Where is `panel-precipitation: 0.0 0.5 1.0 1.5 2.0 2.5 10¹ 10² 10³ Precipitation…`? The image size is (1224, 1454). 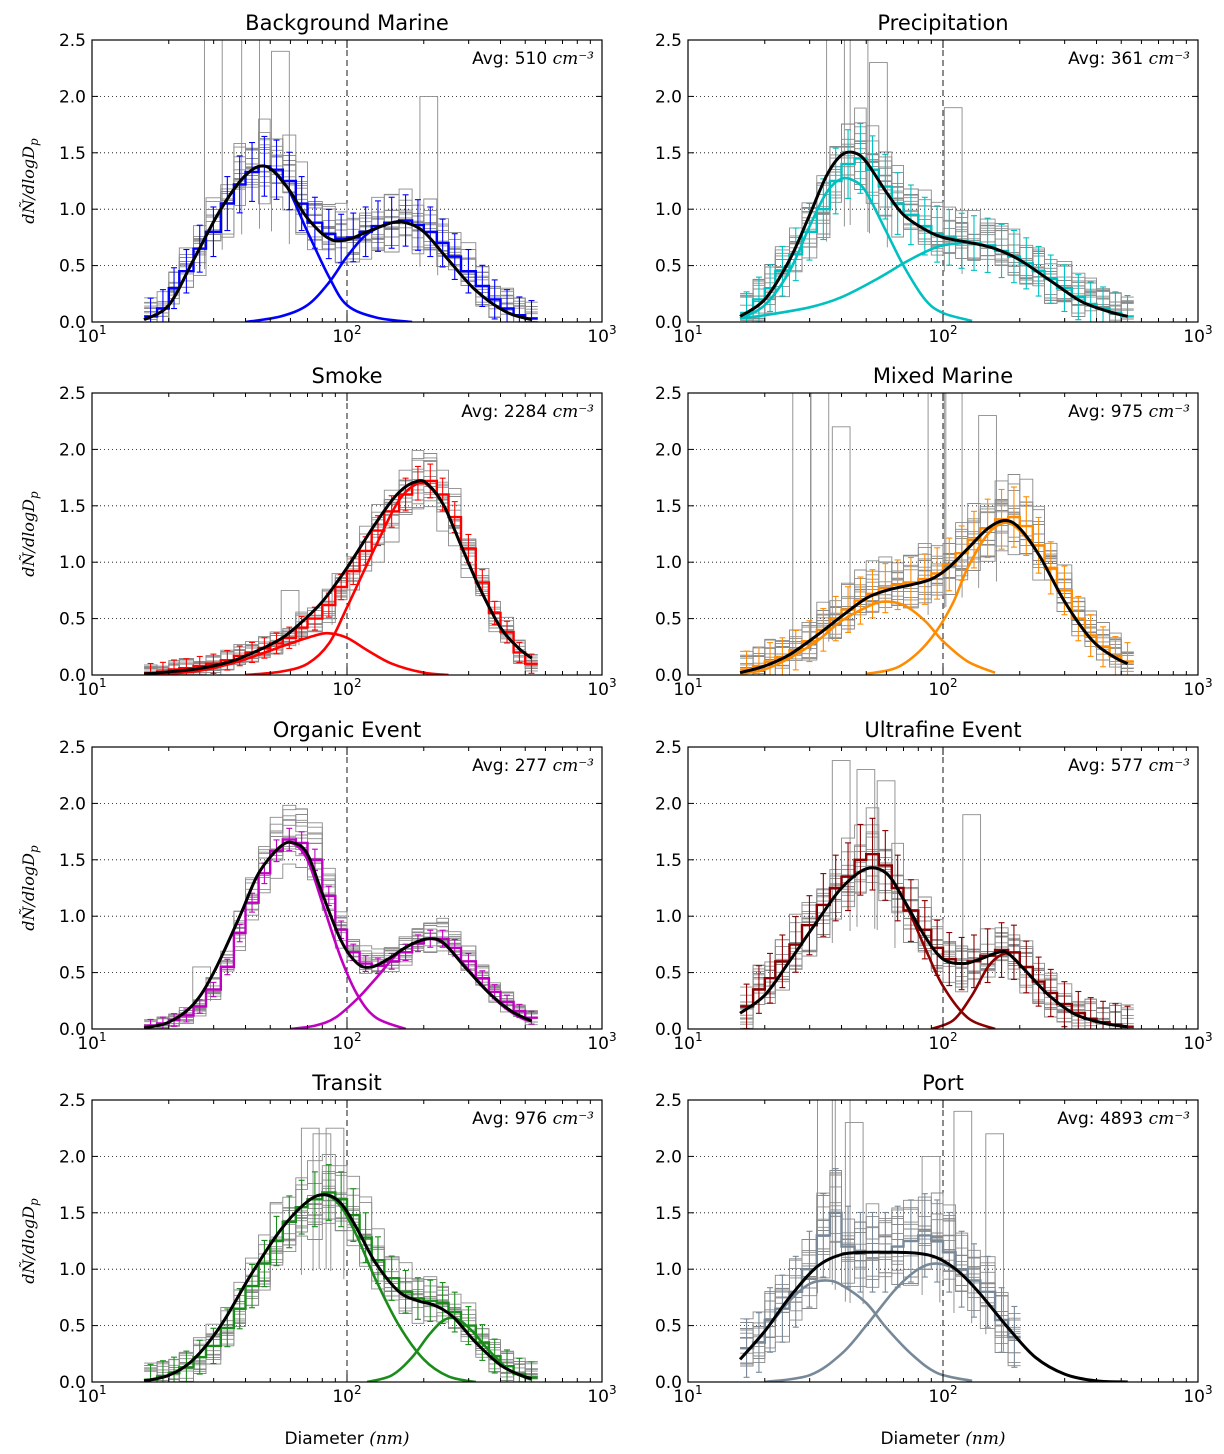 panel-precipitation: 0.0 0.5 1.0 1.5 2.0 2.5 10¹ 10² 10³ Precipitation… is located at coordinates (934, 179).